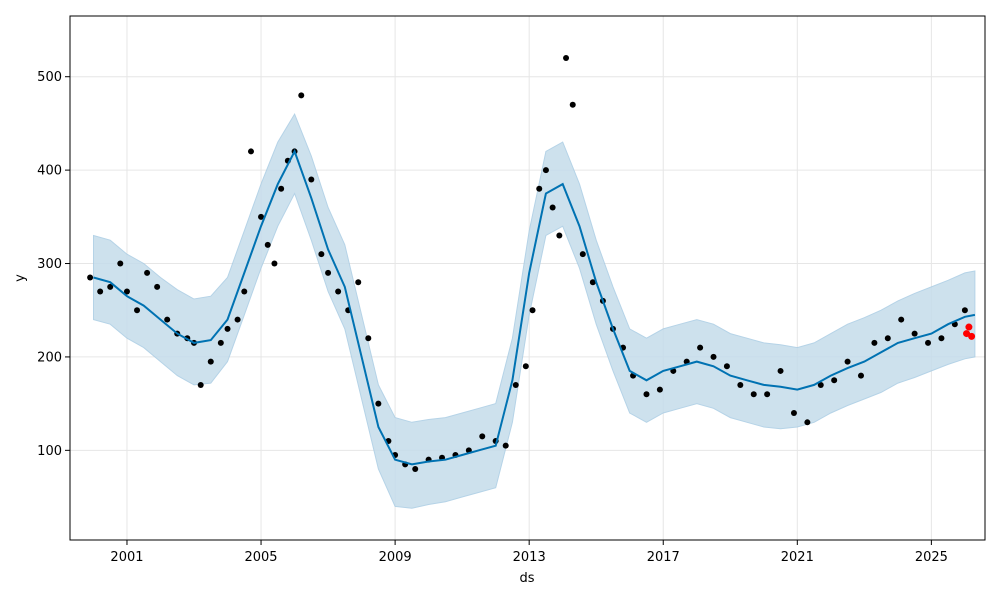 The image size is (1000, 600). What do you see at coordinates (529, 557) in the screenshot?
I see `x-tick-label: 2013` at bounding box center [529, 557].